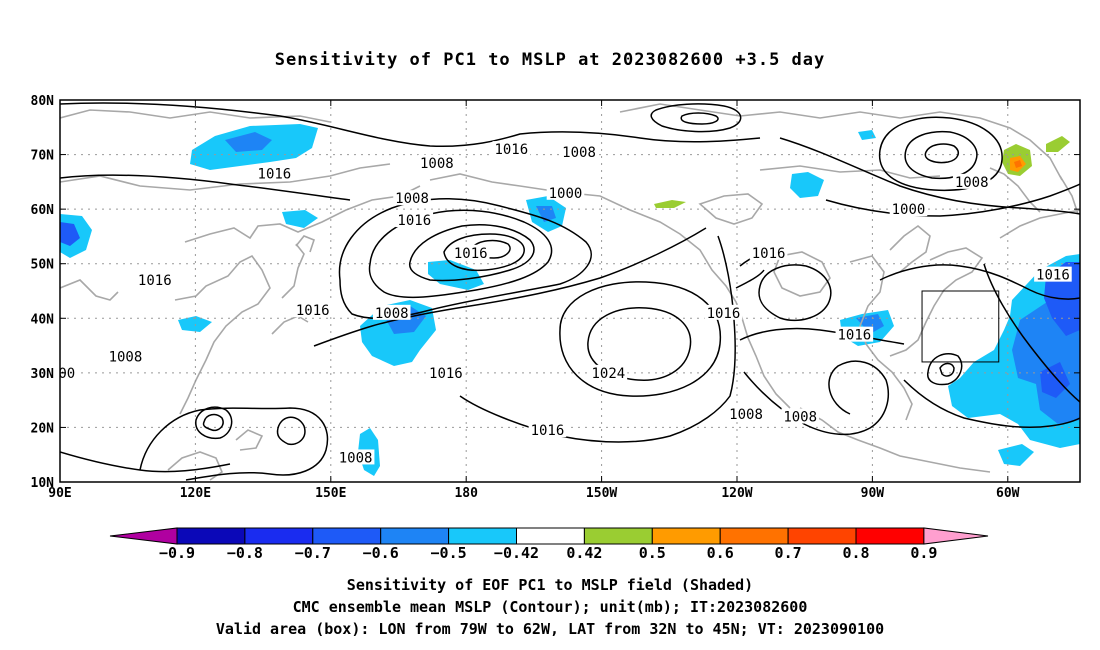 Image resolution: width=1100 pixels, height=650 pixels. I want to click on lon-label: 120E, so click(195, 493).